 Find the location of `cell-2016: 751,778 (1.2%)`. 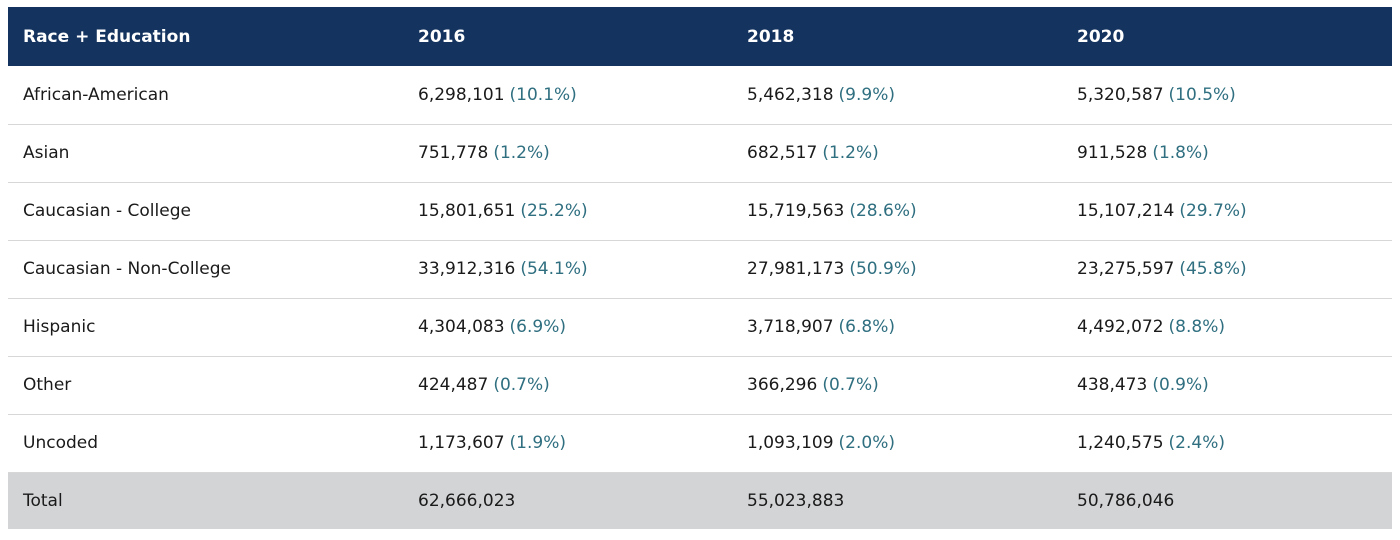

cell-2016: 751,778 (1.2%) is located at coordinates (567, 153).